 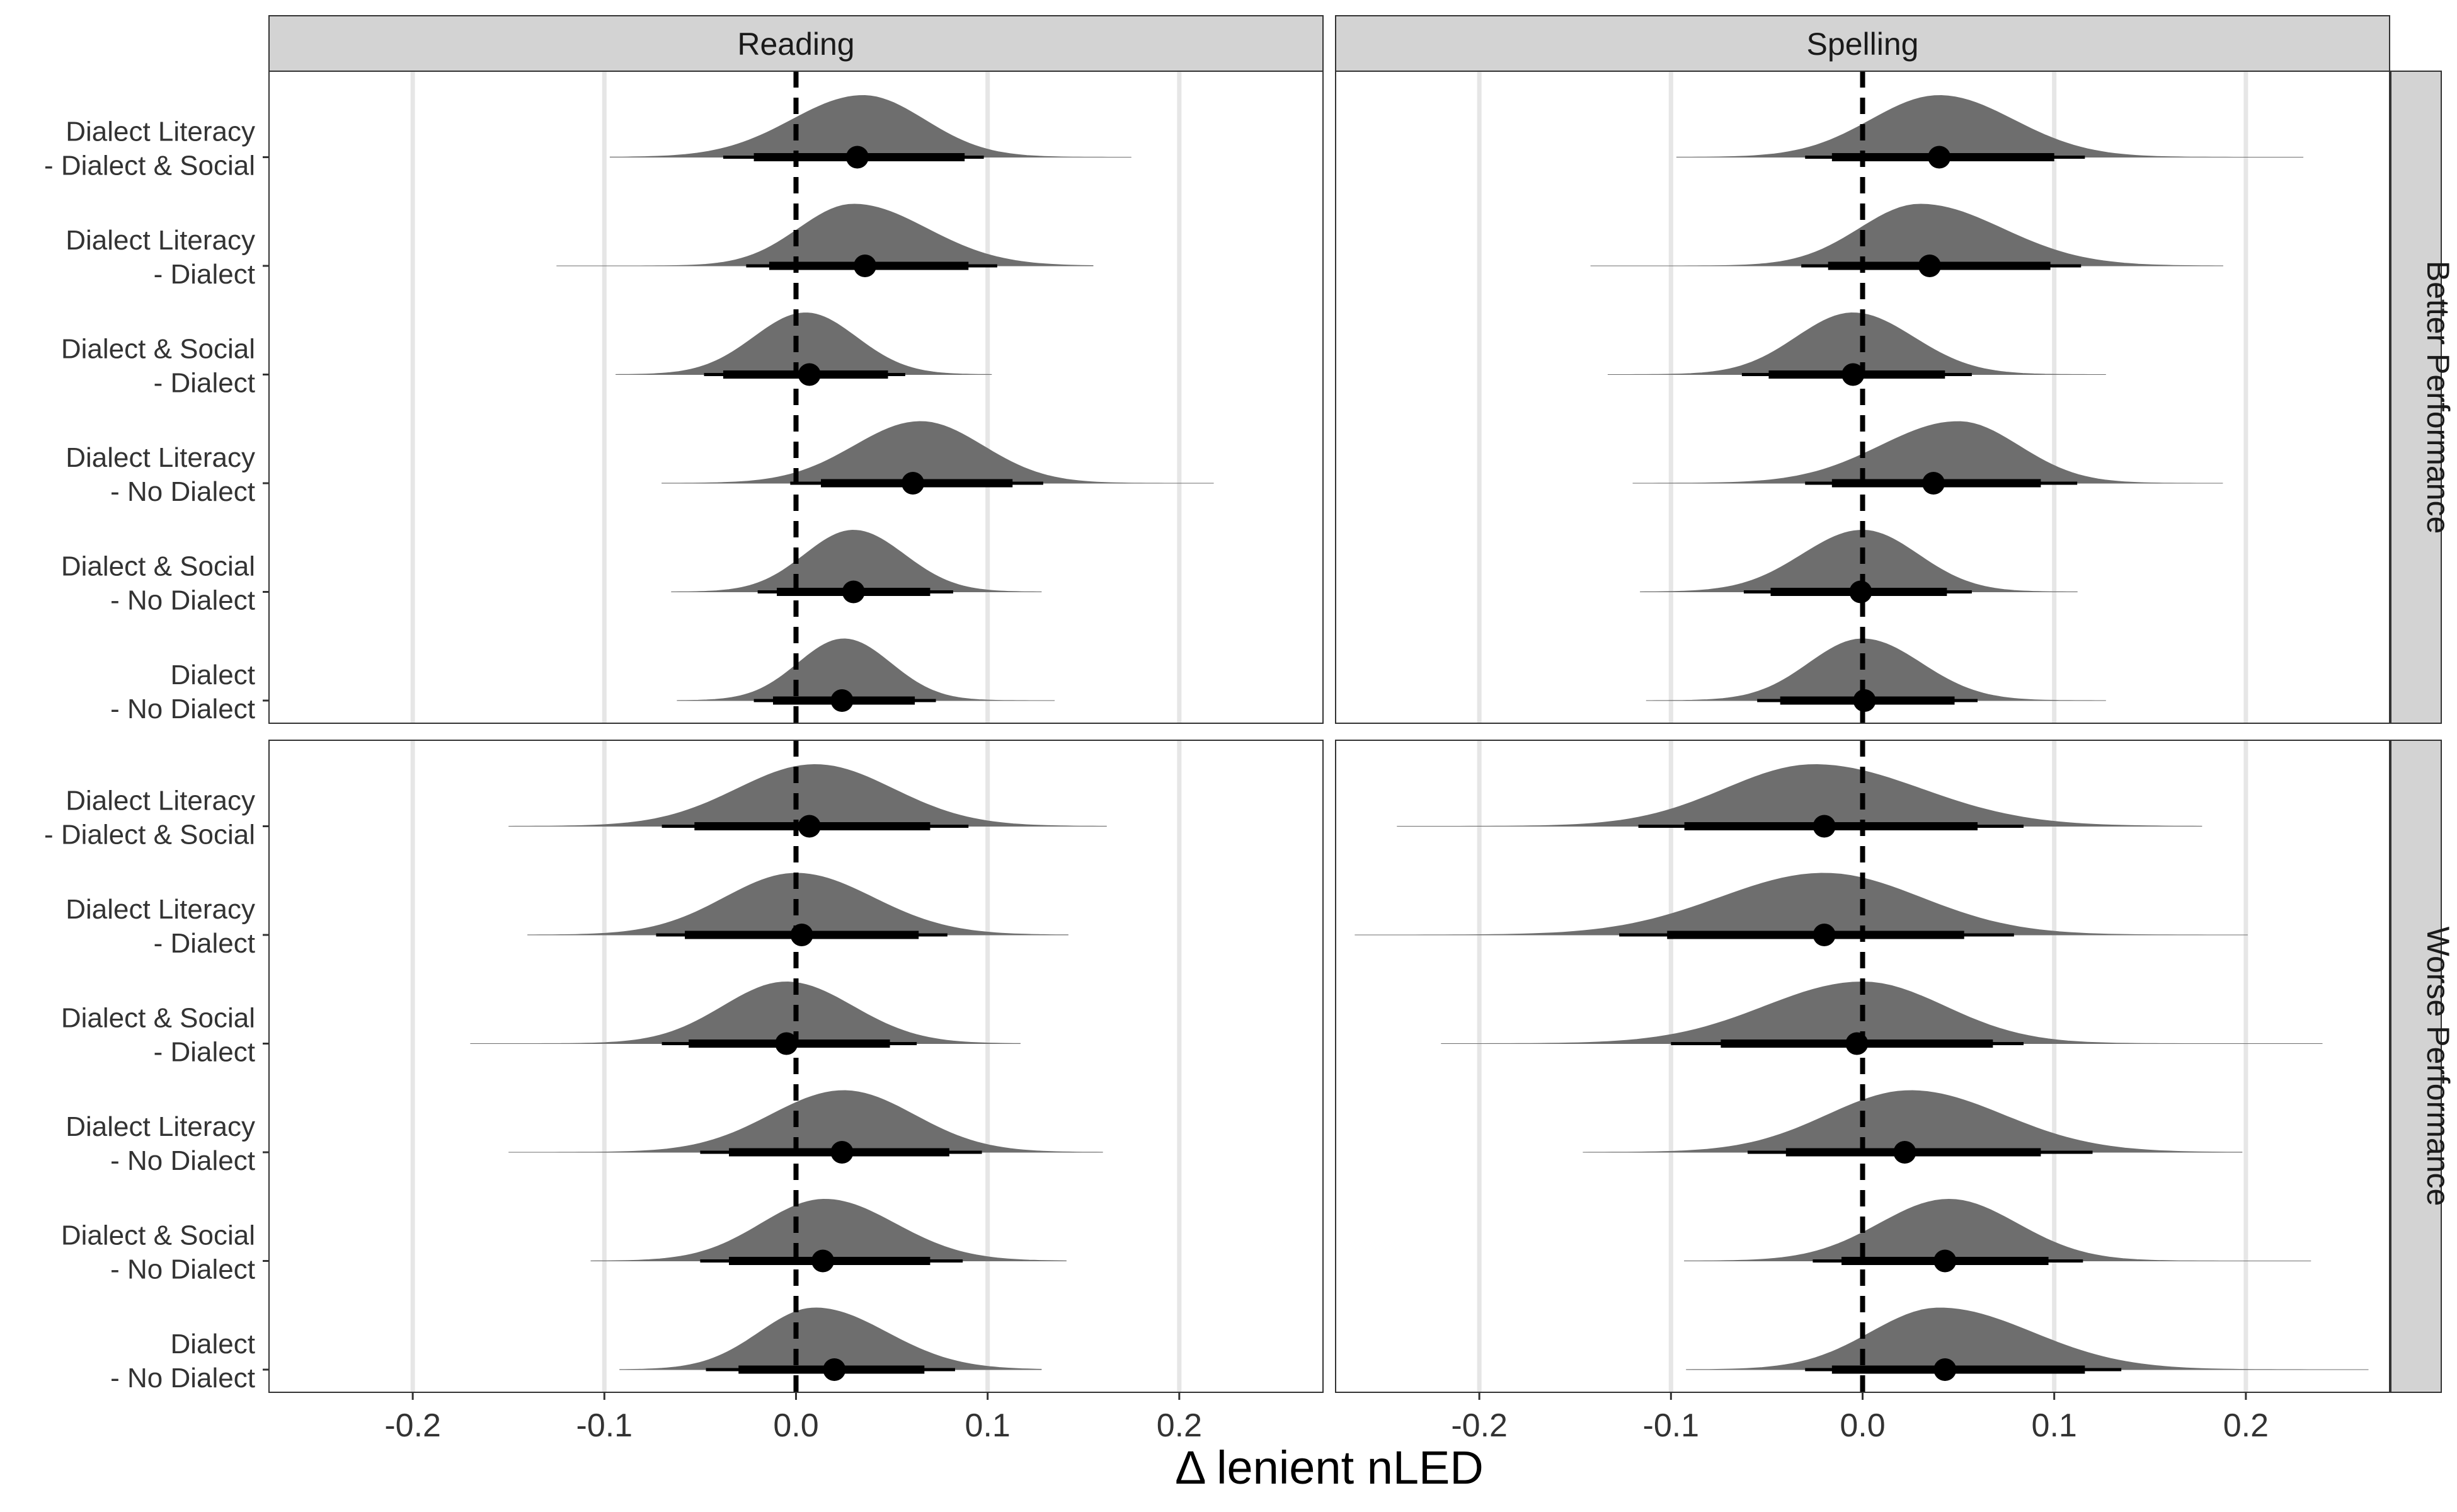 I want to click on facet-label-reading: Reading, so click(x=795, y=44).